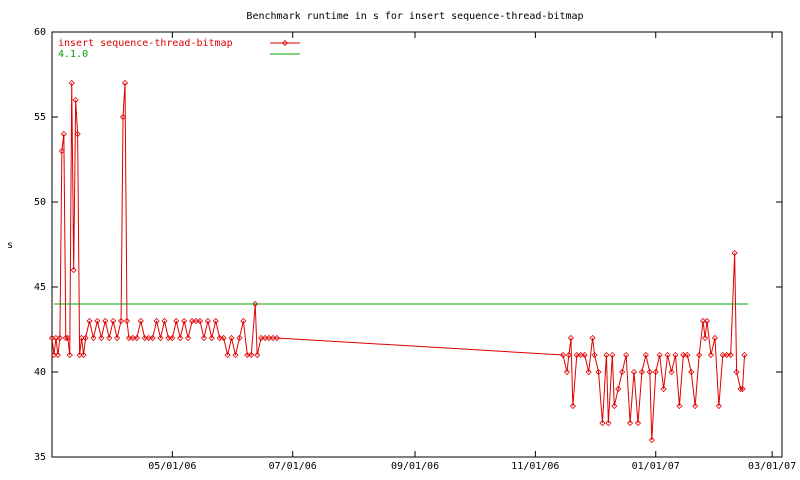 The width and height of the screenshot is (800, 480). Describe the element at coordinates (10, 245) in the screenshot. I see `y-axis-label: s` at that location.